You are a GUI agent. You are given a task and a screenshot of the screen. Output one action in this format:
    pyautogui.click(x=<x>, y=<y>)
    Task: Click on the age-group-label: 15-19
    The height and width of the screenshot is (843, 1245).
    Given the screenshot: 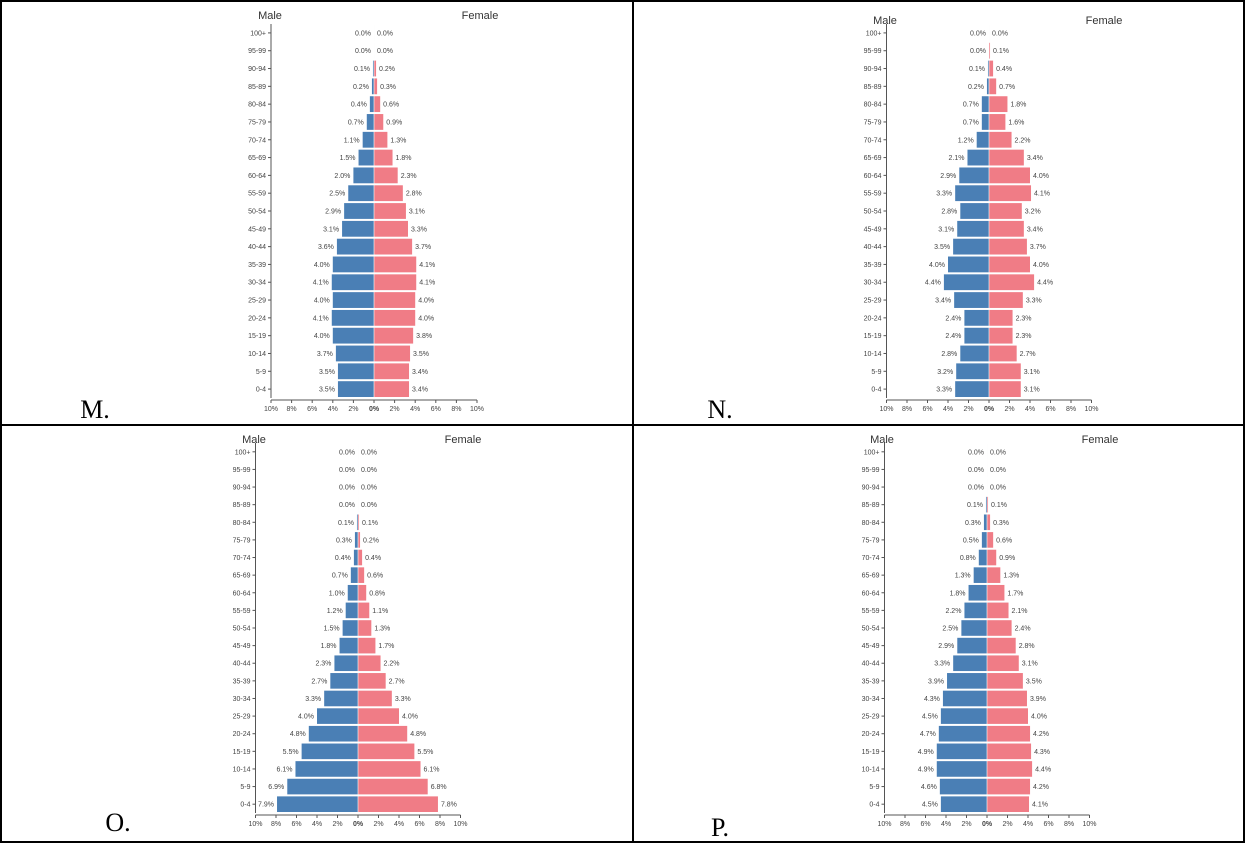 What is the action you would take?
    pyautogui.click(x=871, y=752)
    